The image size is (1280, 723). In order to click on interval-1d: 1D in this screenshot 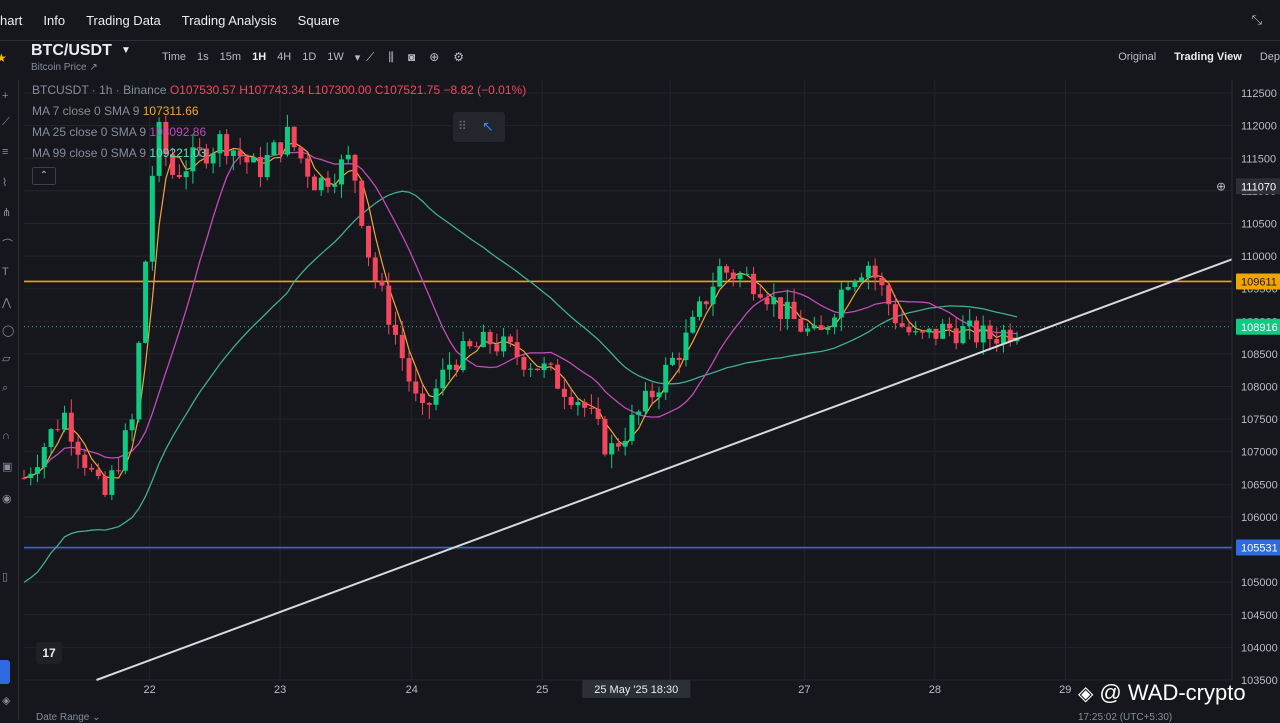, I will do `click(309, 57)`.